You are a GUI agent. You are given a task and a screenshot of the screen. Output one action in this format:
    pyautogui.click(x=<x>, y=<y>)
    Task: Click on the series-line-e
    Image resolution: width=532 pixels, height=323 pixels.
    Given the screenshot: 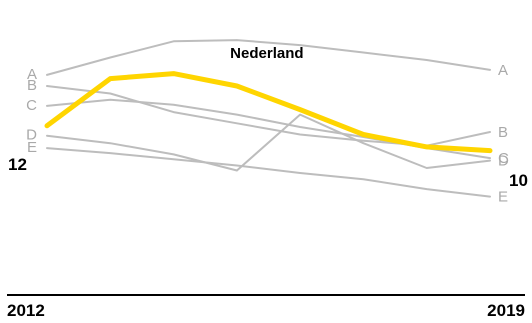 What is the action you would take?
    pyautogui.click(x=268, y=172)
    